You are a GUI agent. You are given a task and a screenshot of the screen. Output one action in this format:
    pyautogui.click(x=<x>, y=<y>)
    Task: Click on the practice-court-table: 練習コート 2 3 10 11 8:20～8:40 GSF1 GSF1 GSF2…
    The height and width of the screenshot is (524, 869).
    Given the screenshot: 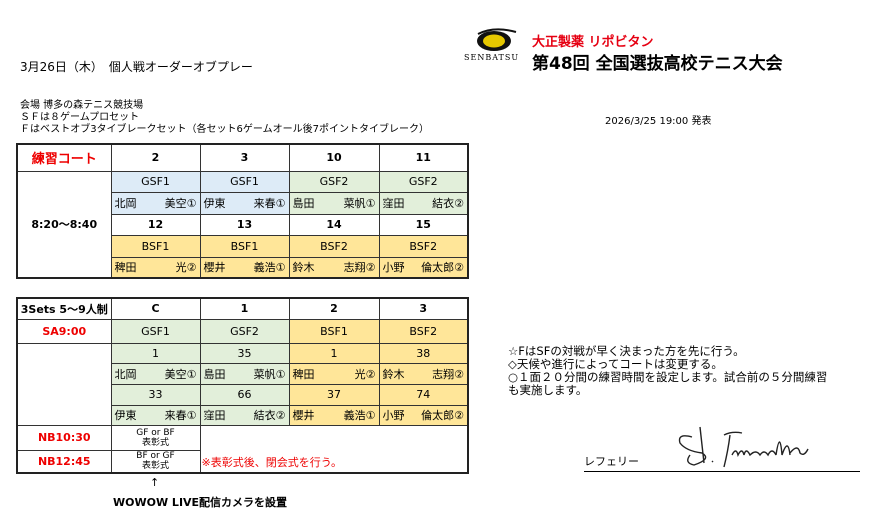 What is the action you would take?
    pyautogui.click(x=242, y=211)
    